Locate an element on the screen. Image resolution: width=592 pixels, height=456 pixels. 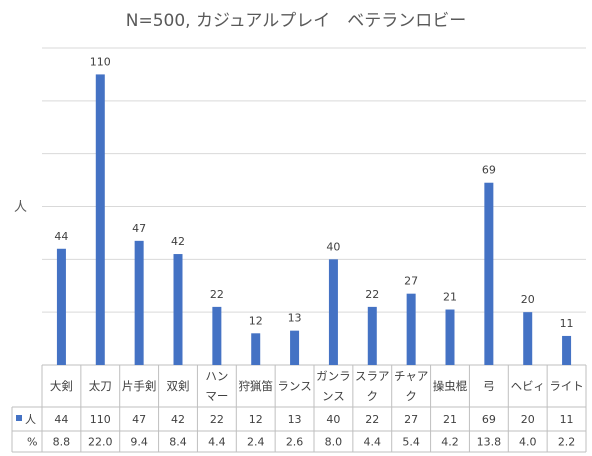
legend-key is located at coordinates (19, 418).